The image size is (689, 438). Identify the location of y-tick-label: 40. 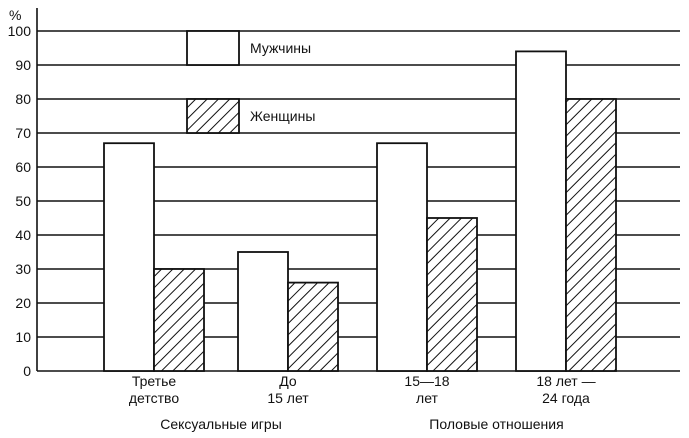
(23, 235).